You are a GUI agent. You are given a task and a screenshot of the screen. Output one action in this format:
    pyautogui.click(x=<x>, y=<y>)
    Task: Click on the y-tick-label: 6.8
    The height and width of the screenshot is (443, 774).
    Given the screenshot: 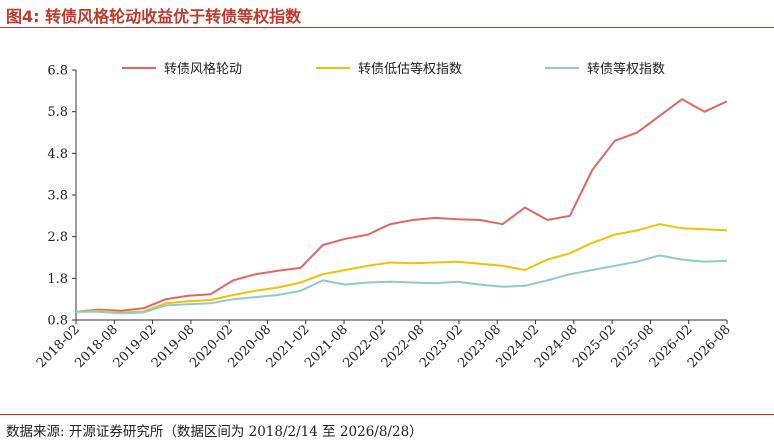 What is the action you would take?
    pyautogui.click(x=57, y=71)
    